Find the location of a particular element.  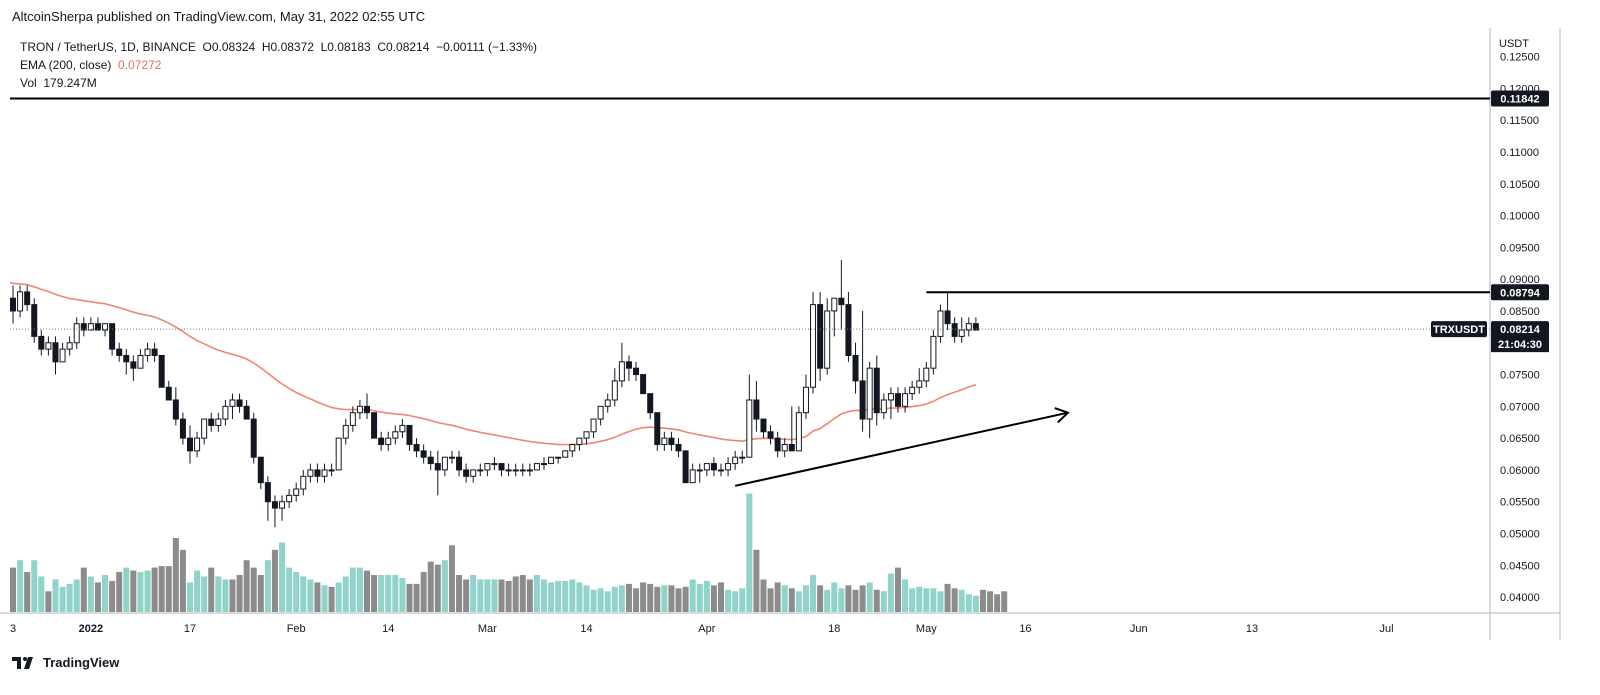

time-tick-label: 13 is located at coordinates (1252, 629).